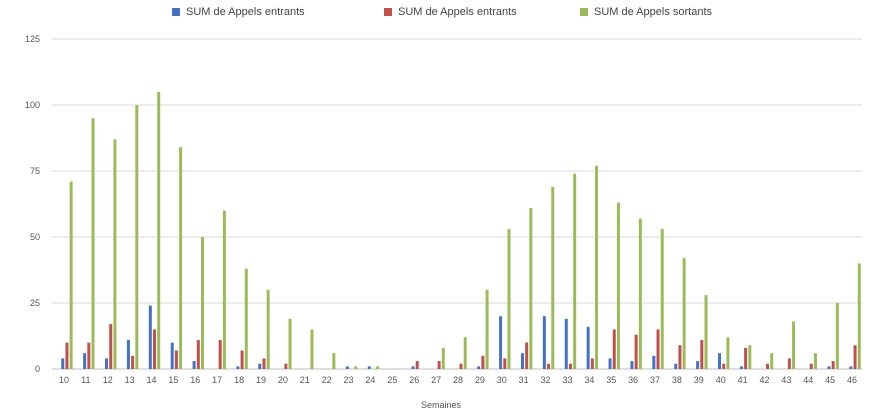 The image size is (882, 413). Describe the element at coordinates (217, 380) in the screenshot. I see `x-tick-label: 17` at that location.